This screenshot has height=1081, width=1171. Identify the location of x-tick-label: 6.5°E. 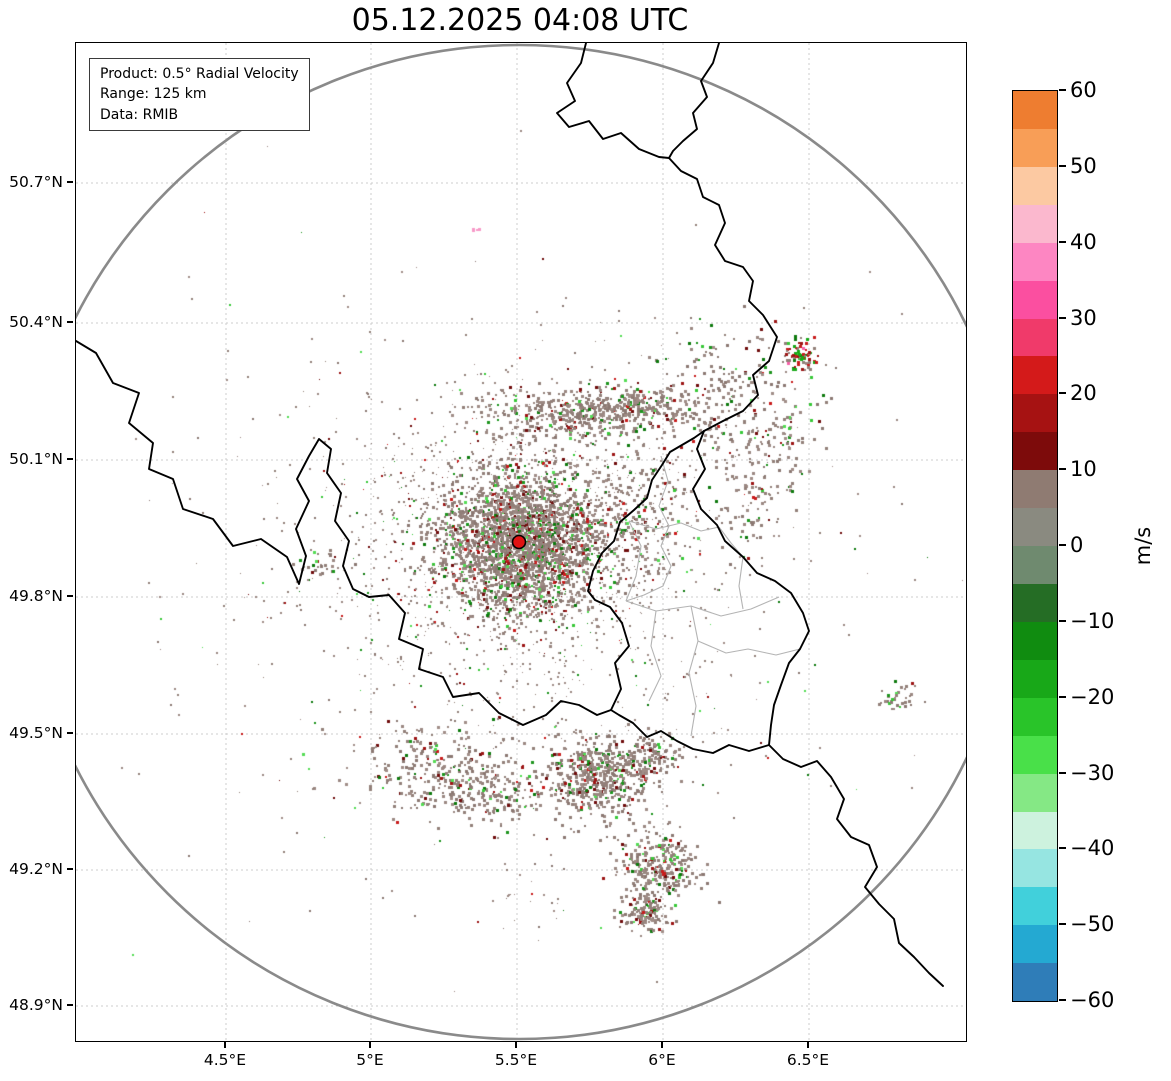
(808, 1060).